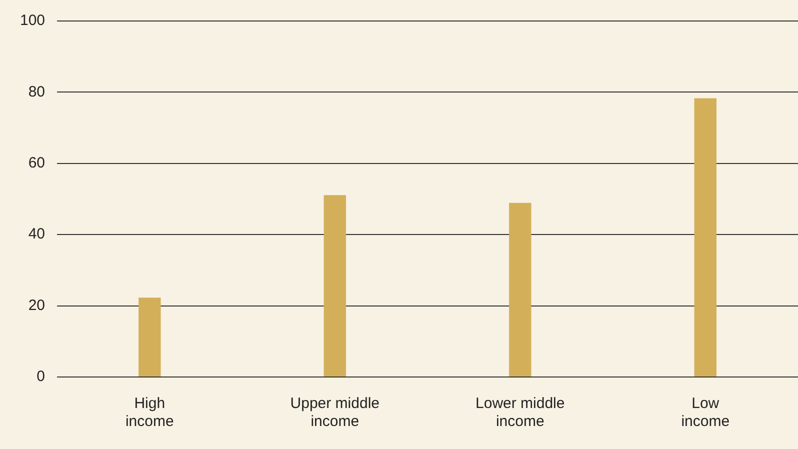 The image size is (798, 449). I want to click on x-tick-label: Lower middle income, so click(520, 412).